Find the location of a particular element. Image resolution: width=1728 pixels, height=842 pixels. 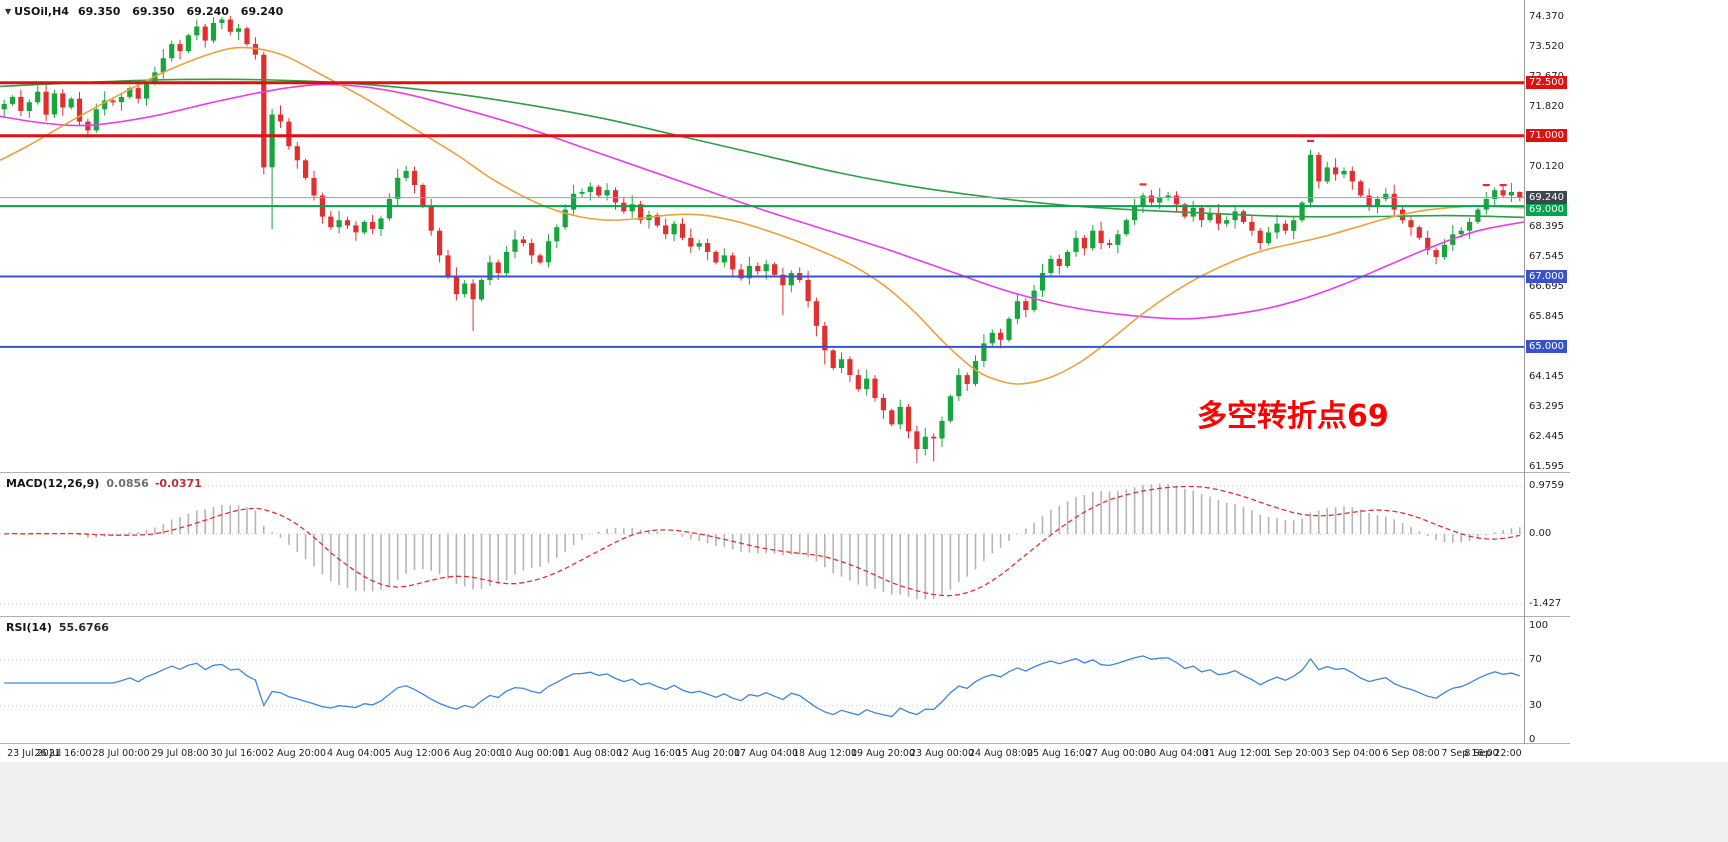

window-footer-area is located at coordinates (864, 802).